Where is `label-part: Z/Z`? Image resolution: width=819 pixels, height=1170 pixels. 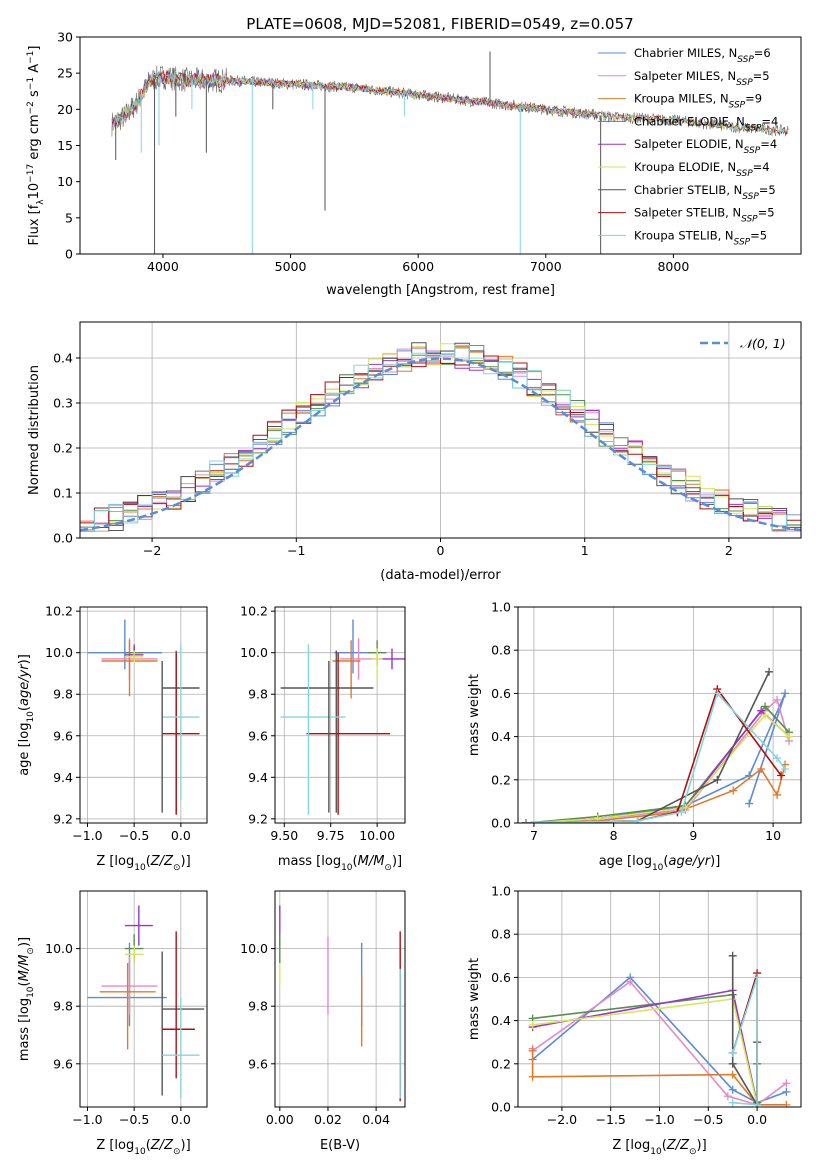
label-part: Z/Z is located at coordinates (162, 1145).